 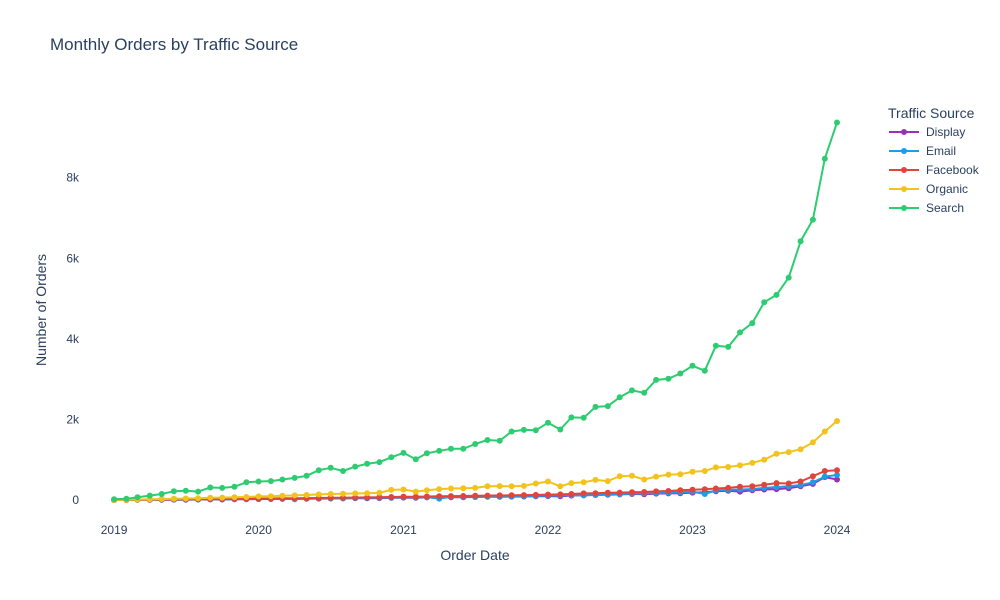 What do you see at coordinates (928, 189) in the screenshot?
I see `legend-item-organic: Organic` at bounding box center [928, 189].